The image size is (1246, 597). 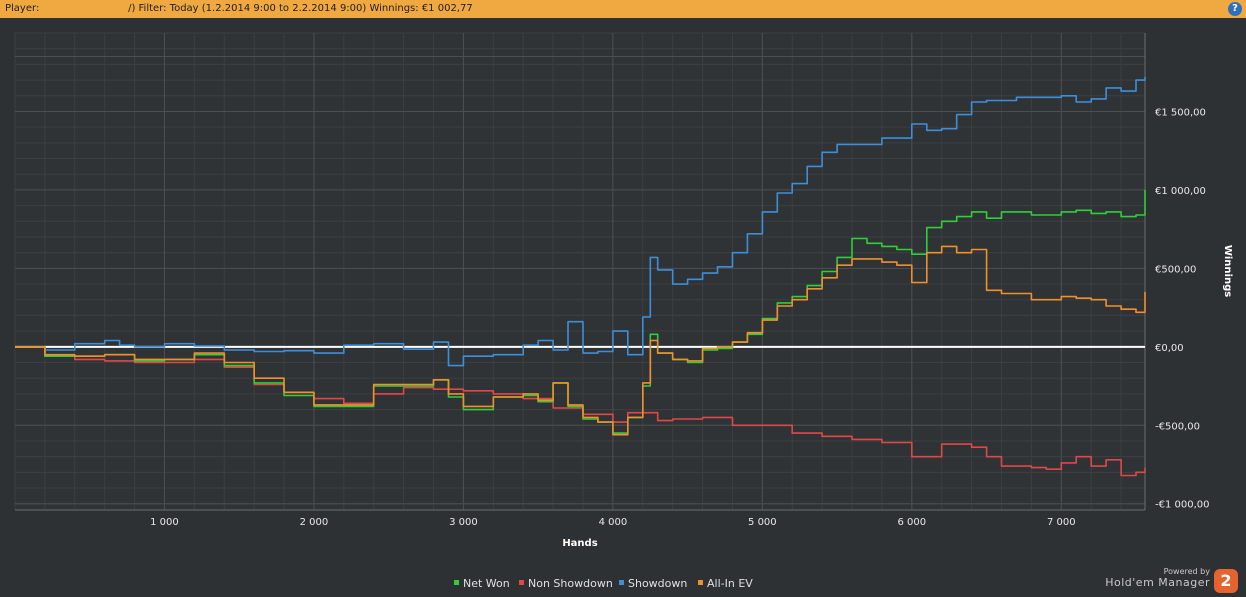 I want to click on legend-swatch-showdown, so click(x=621, y=582).